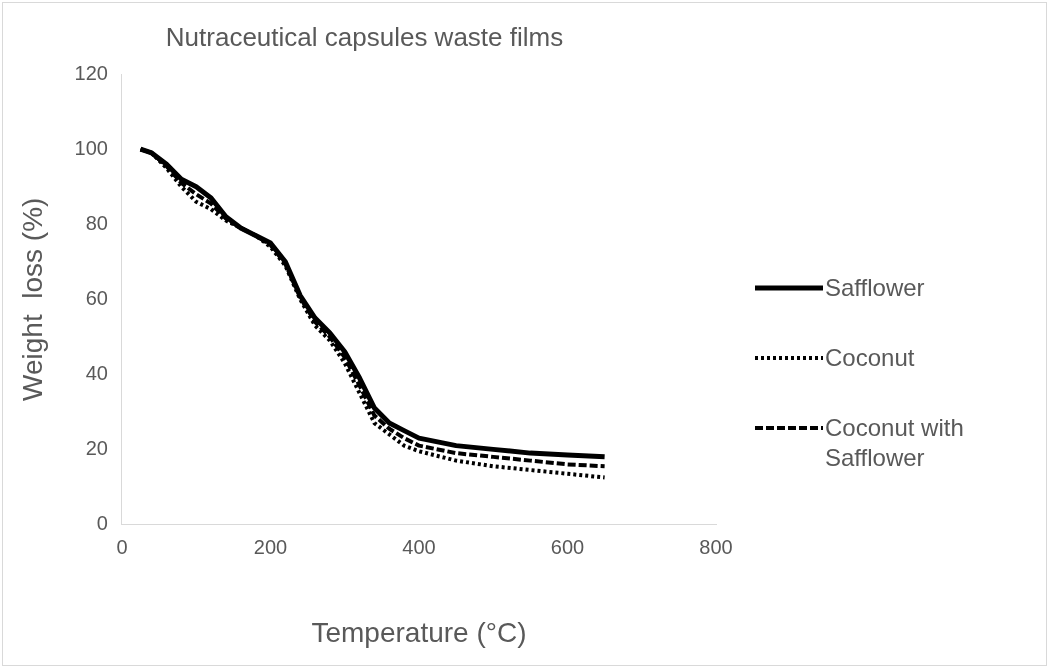  Describe the element at coordinates (102, 522) in the screenshot. I see `y-tick-label: 0` at that location.